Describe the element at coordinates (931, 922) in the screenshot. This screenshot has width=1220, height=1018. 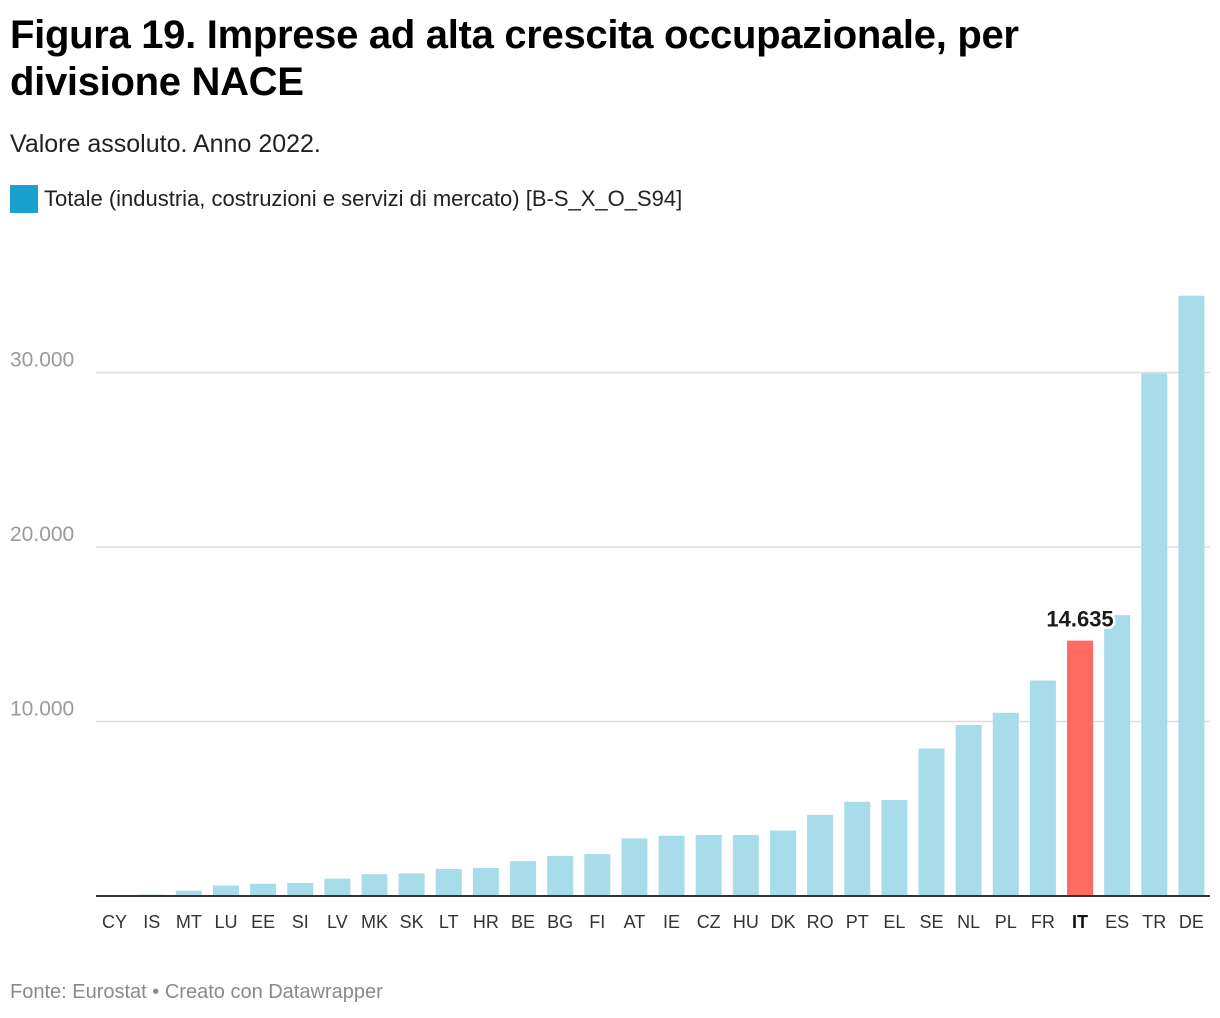
I see `x-tick-label: SE` at that location.